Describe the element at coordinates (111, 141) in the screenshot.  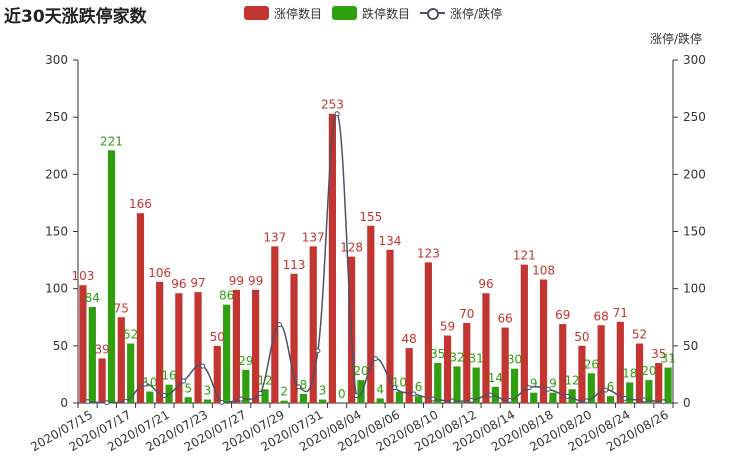
I see `data-label-limit-down: 221` at that location.